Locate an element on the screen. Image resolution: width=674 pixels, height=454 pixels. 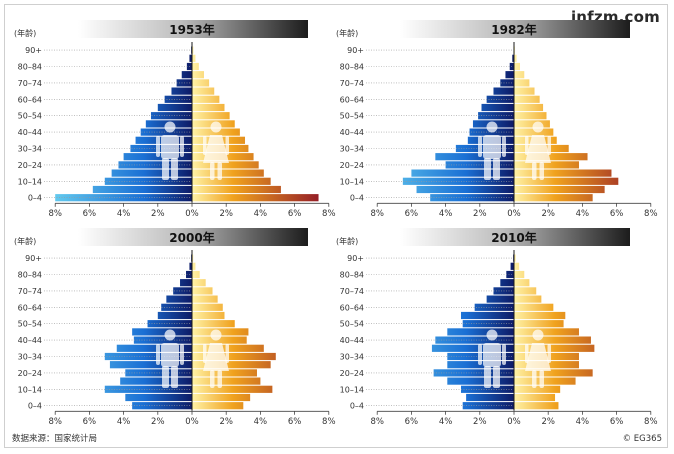
age-tick-40-44: 40–44 is located at coordinates (352, 132).